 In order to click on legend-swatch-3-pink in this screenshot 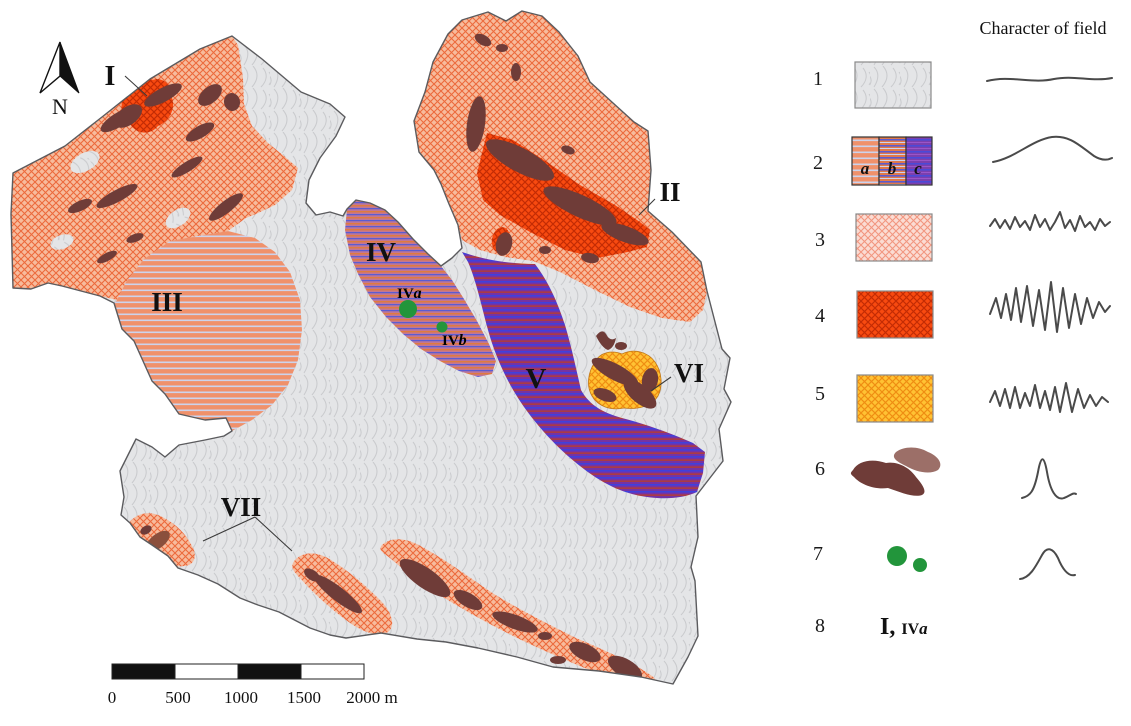, I will do `click(894, 237)`.